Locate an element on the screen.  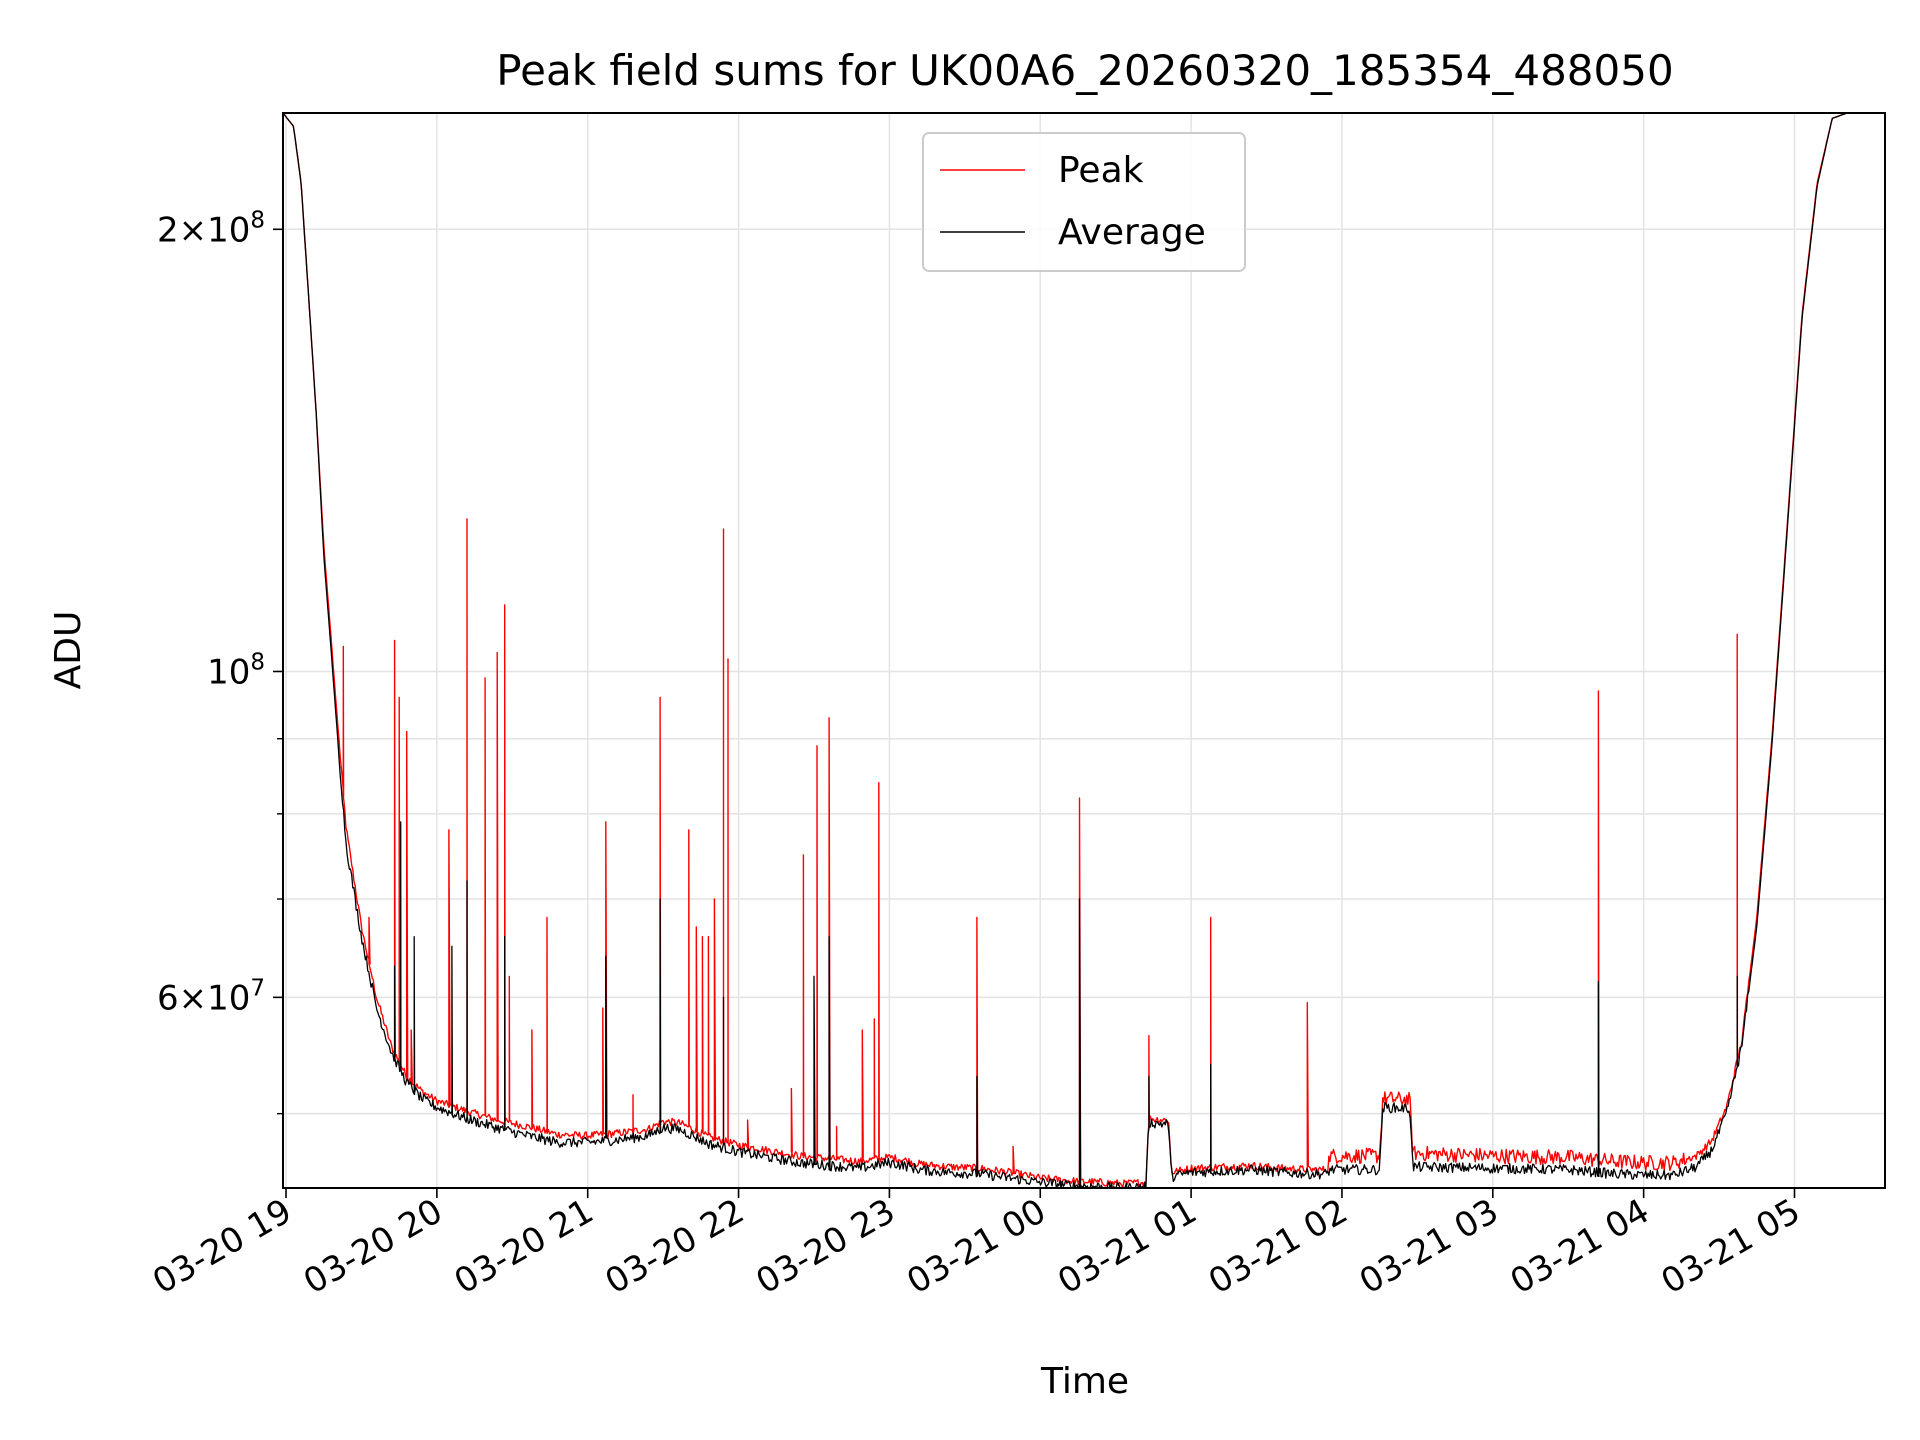
x-tick-label: 03-21 01 is located at coordinates (1127, 1246).